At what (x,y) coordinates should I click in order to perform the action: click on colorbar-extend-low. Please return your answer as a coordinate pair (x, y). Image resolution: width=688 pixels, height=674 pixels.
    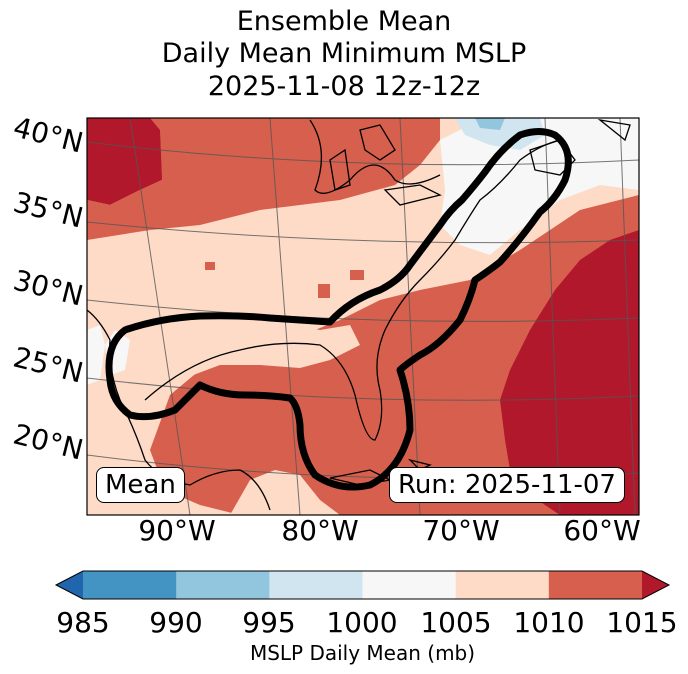
    Looking at the image, I should click on (69, 585).